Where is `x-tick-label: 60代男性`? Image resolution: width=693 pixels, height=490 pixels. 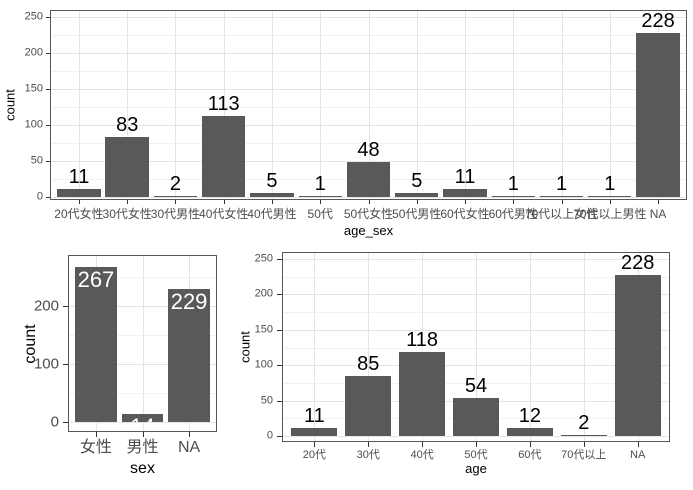
x-tick-label: 60代男性 is located at coordinates (513, 214).